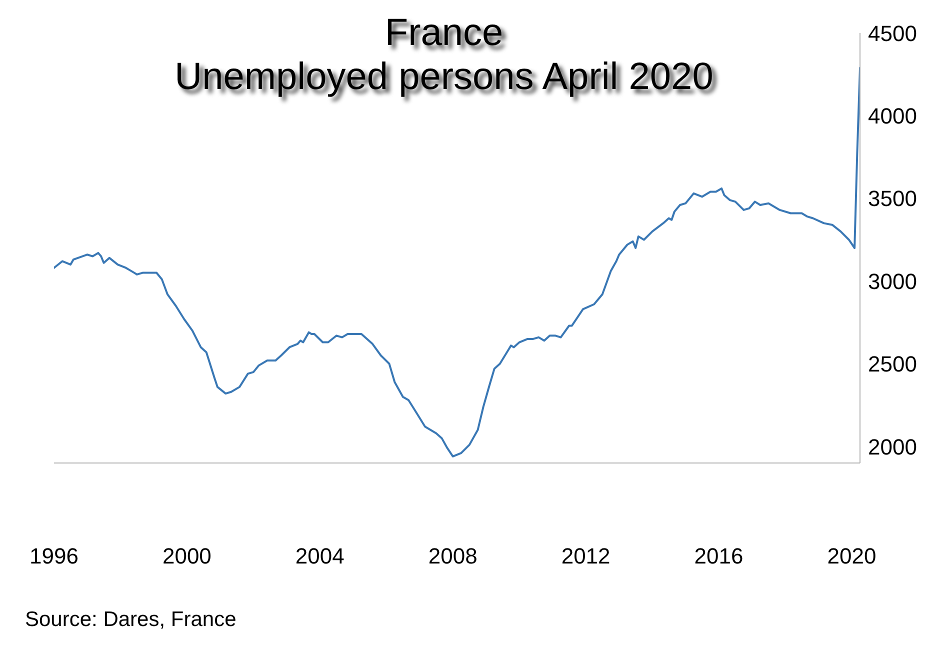  Describe the element at coordinates (444, 33) in the screenshot. I see `chart-title: France` at that location.